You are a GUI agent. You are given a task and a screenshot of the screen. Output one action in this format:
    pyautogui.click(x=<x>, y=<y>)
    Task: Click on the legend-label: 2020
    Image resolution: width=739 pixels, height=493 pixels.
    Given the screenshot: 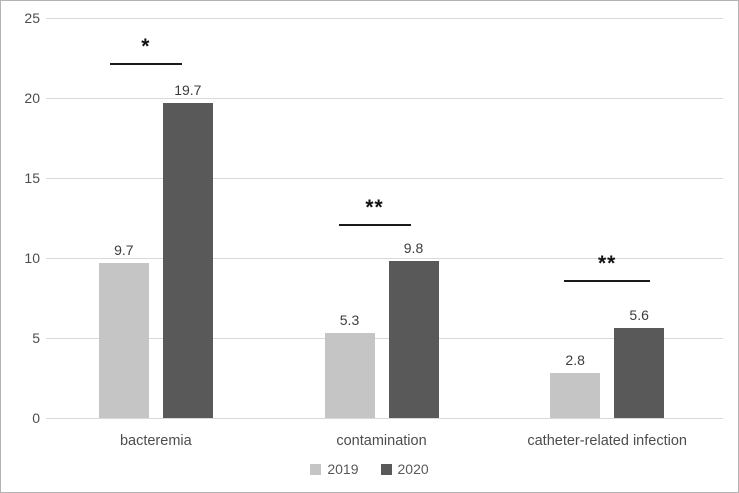 What is the action you would take?
    pyautogui.click(x=413, y=469)
    